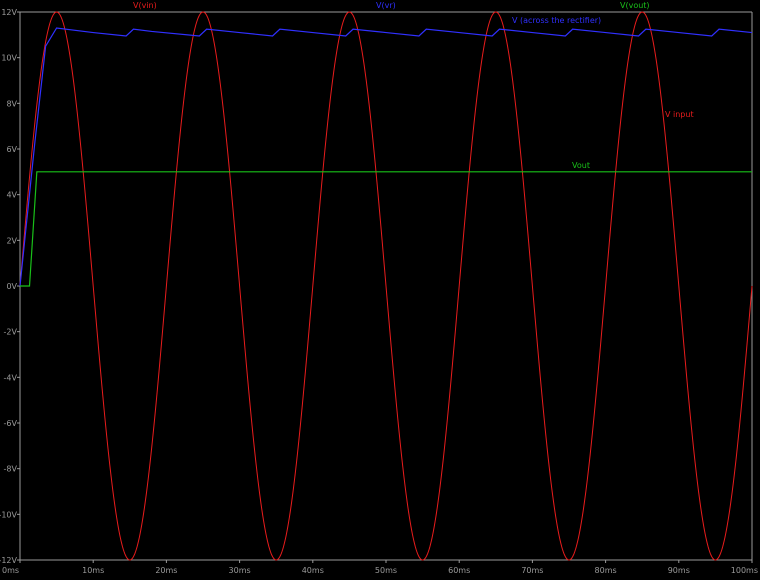  Describe the element at coordinates (11, 286) in the screenshot. I see `y-tick-label: 0V` at that location.